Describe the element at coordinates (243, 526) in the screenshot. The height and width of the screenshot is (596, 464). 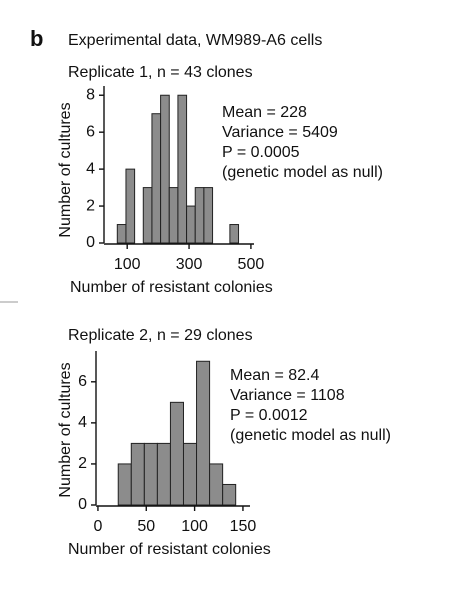
I see `x-tick-label: 150` at that location.